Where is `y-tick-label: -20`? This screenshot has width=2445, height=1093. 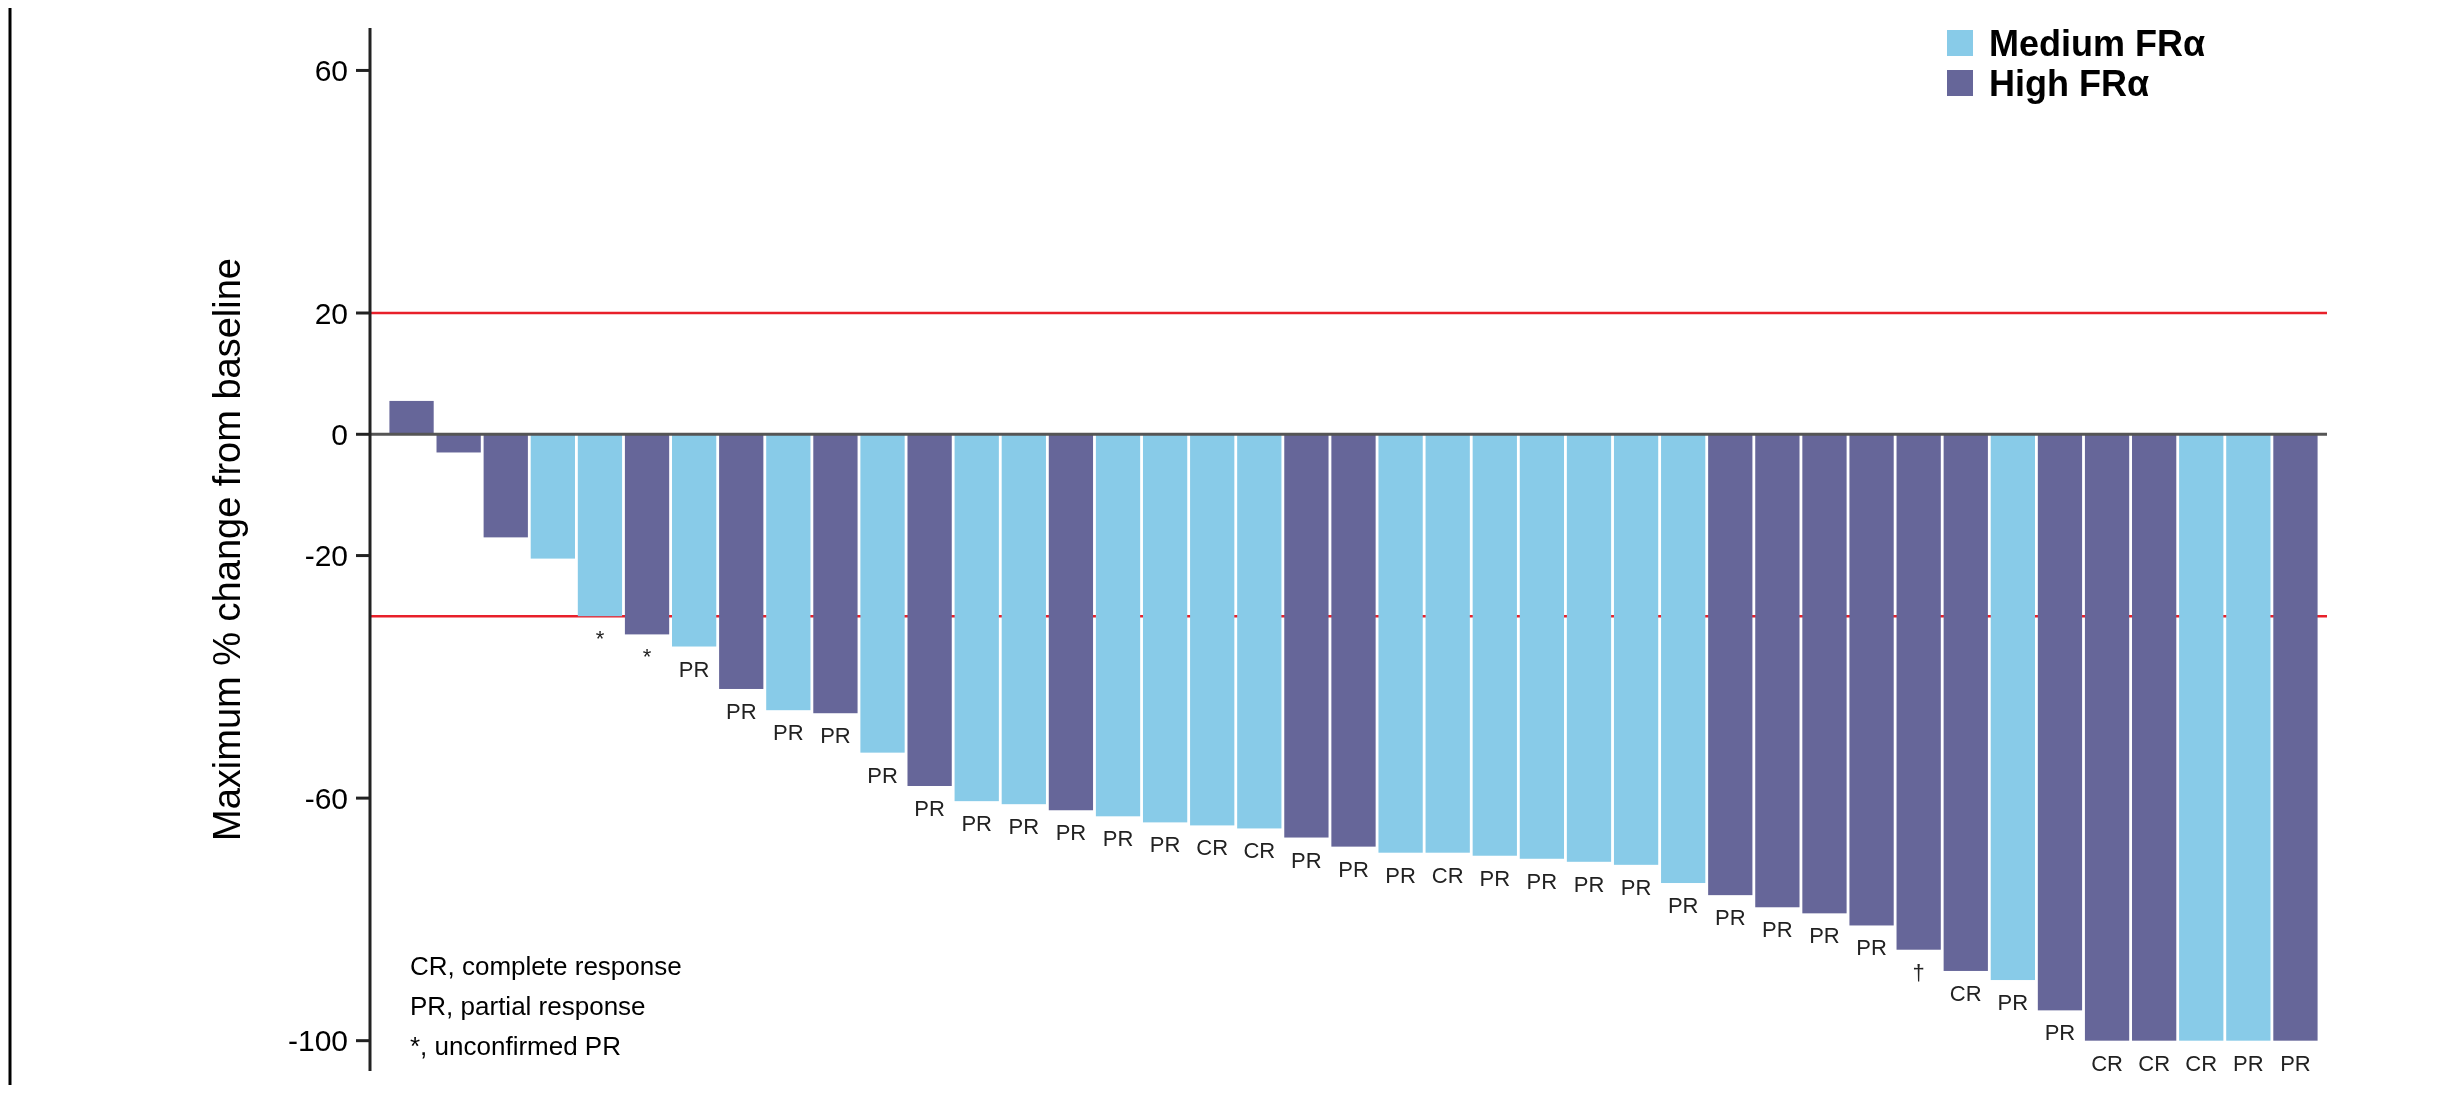 y-tick-label: -20 is located at coordinates (326, 556).